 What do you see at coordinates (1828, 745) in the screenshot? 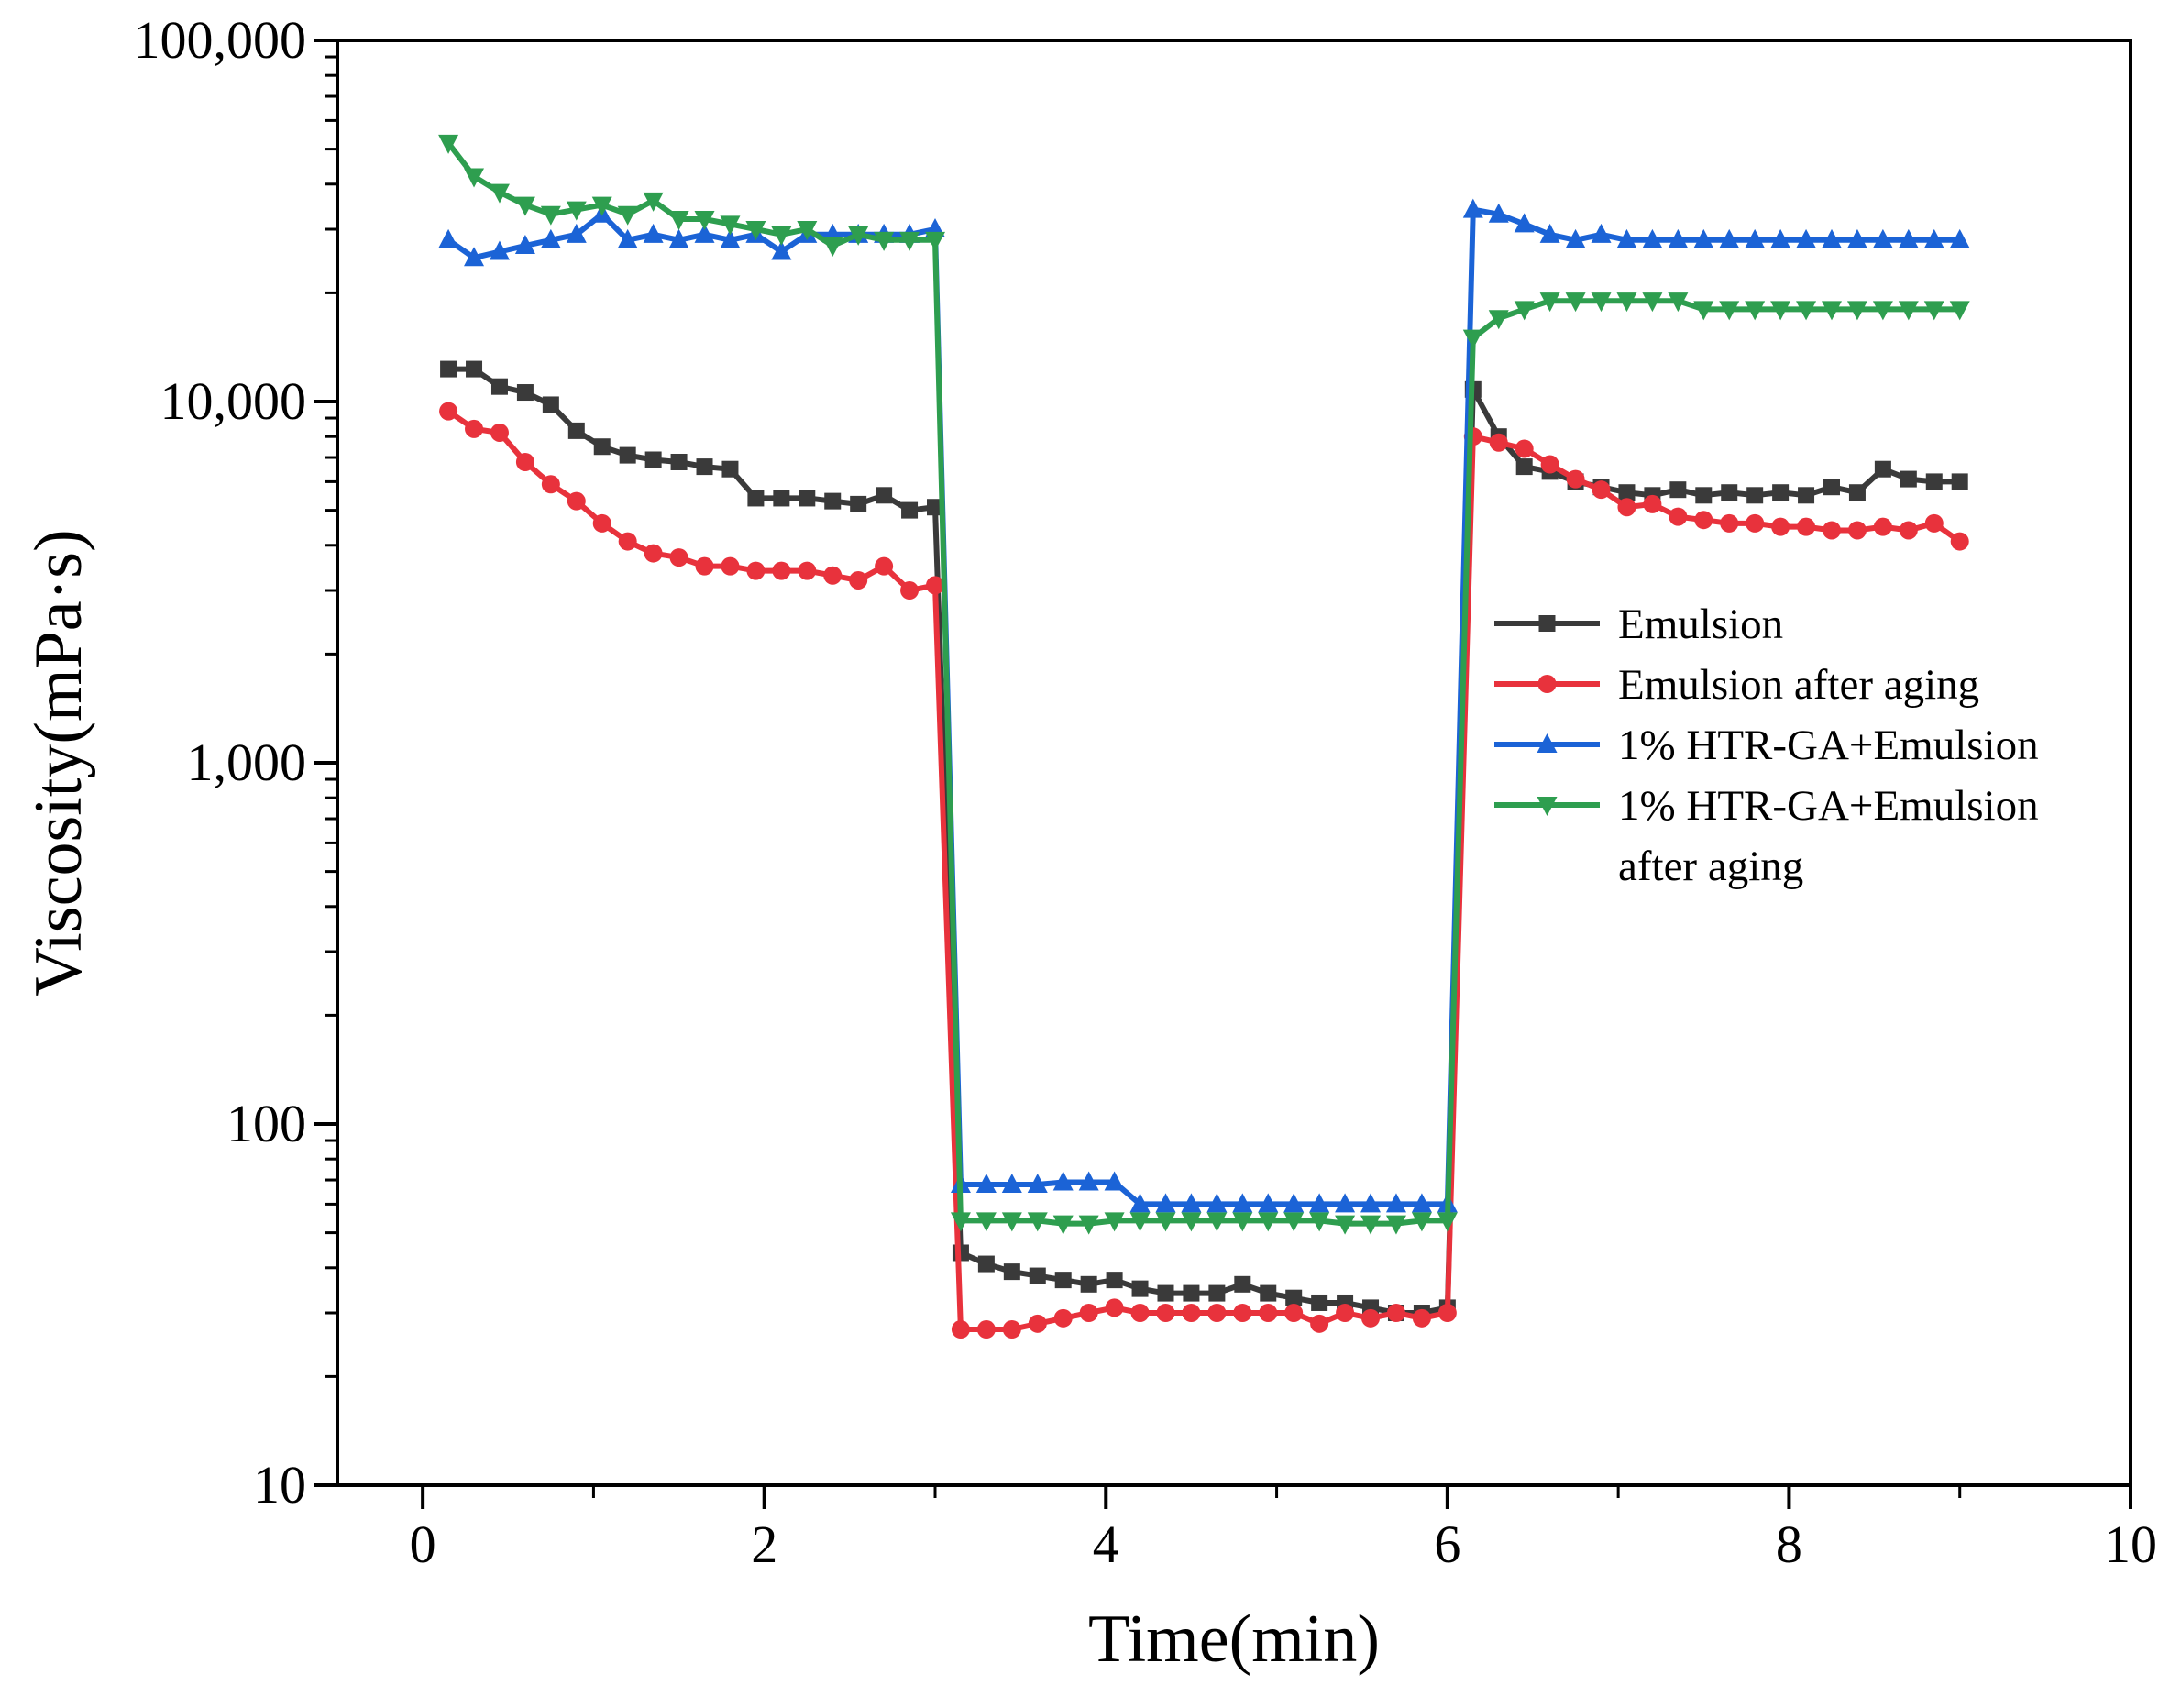
I see `legend-label: 1% HTR-GA+Emulsion` at bounding box center [1828, 745].